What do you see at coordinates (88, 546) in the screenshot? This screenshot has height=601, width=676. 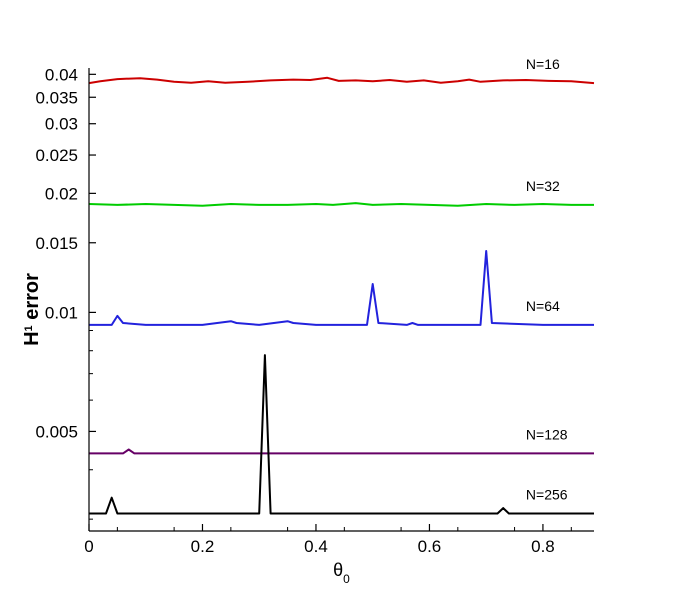 I see `x-tick-label: 0` at bounding box center [88, 546].